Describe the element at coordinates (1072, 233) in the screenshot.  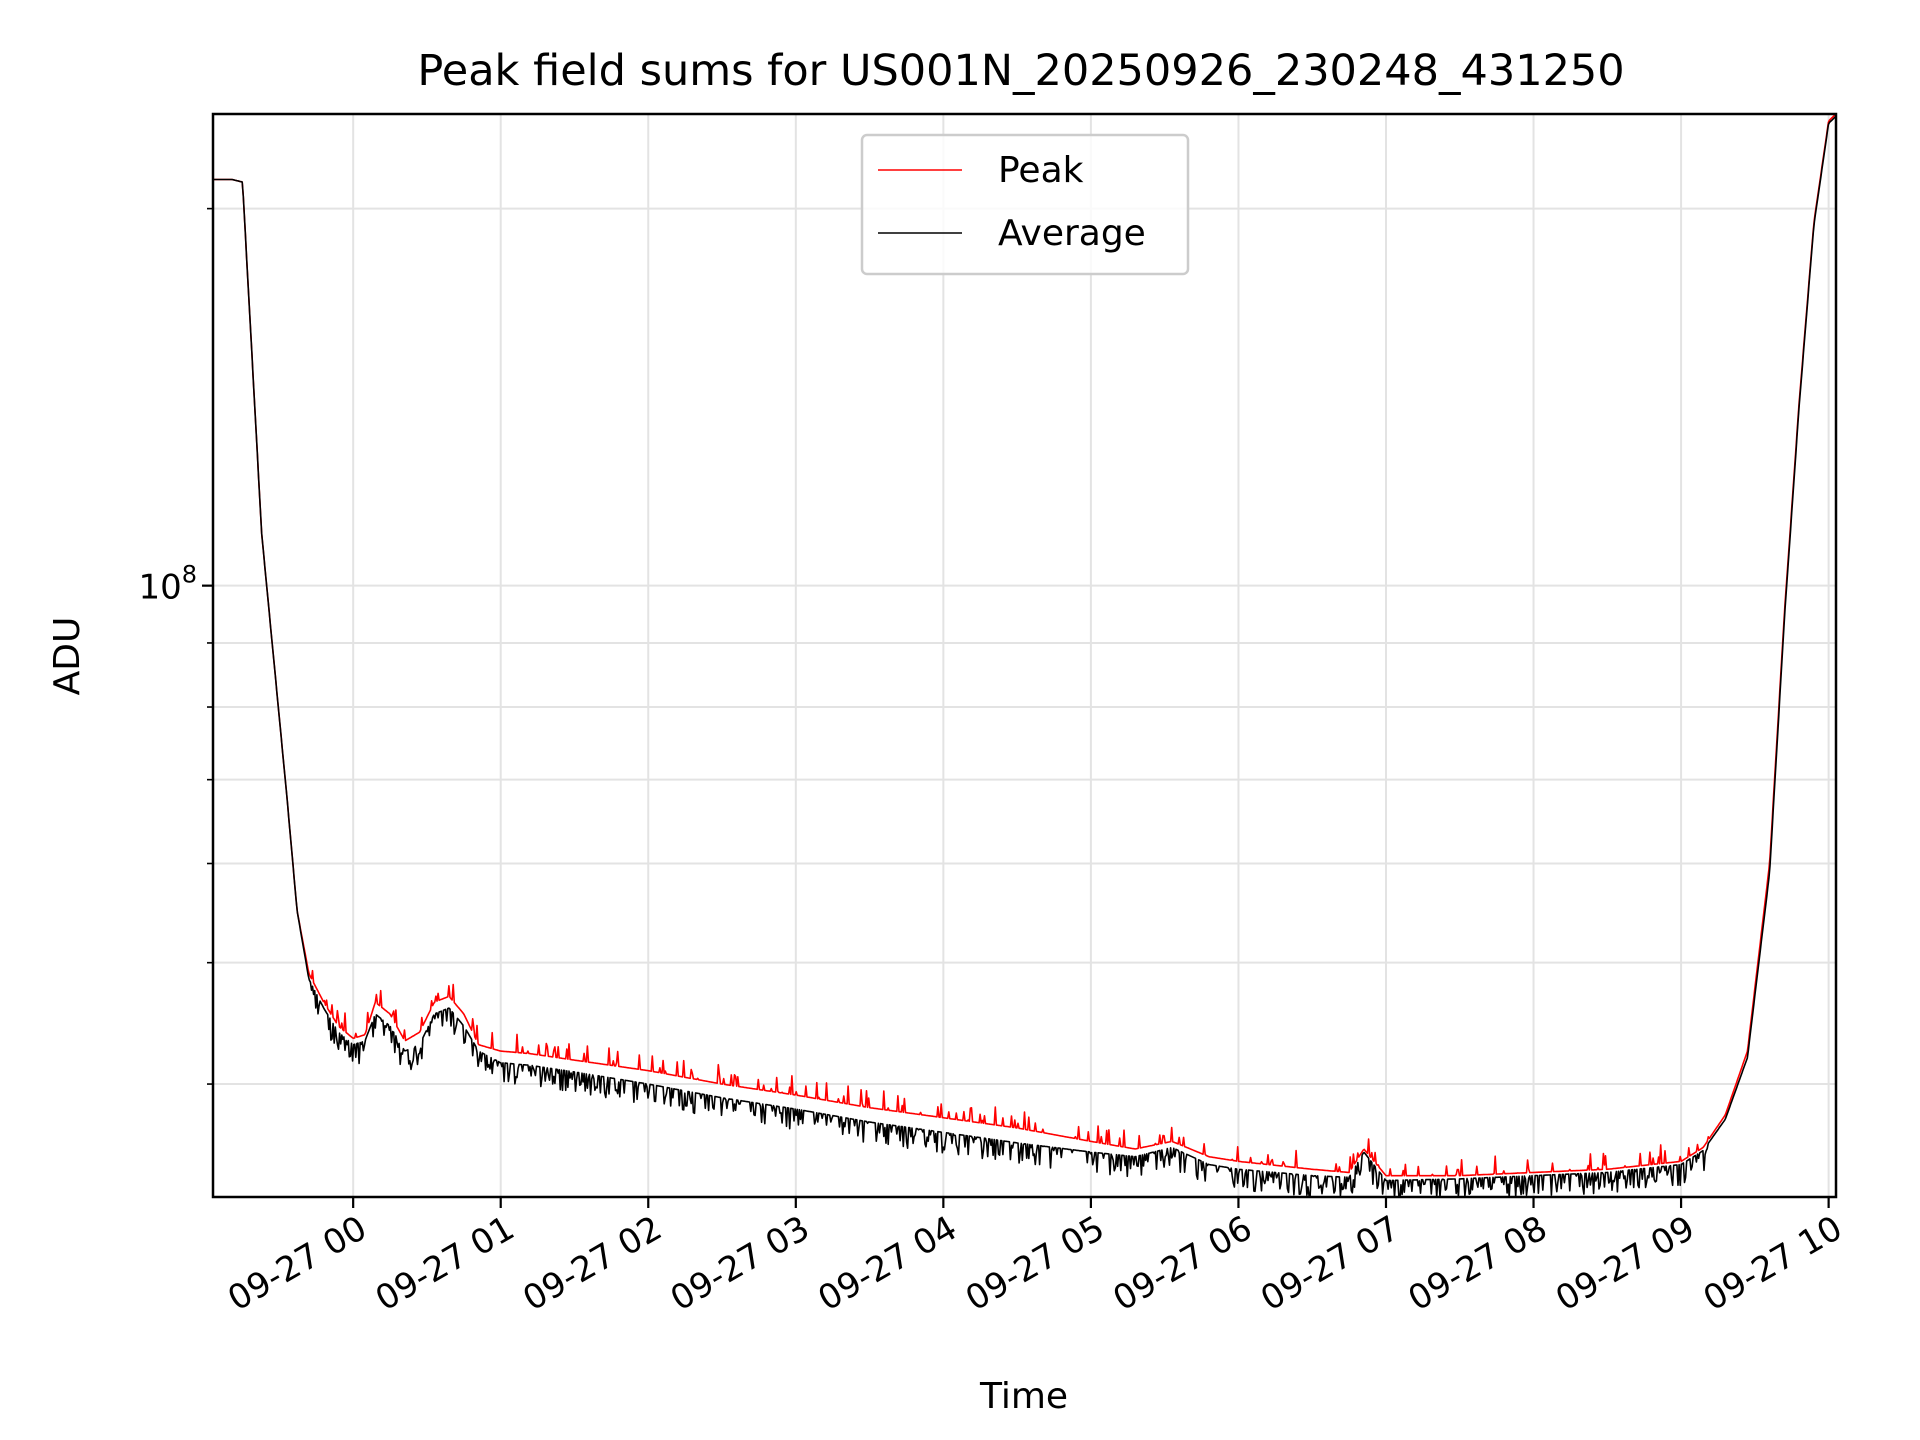
I see `legend-average-label: Average` at that location.